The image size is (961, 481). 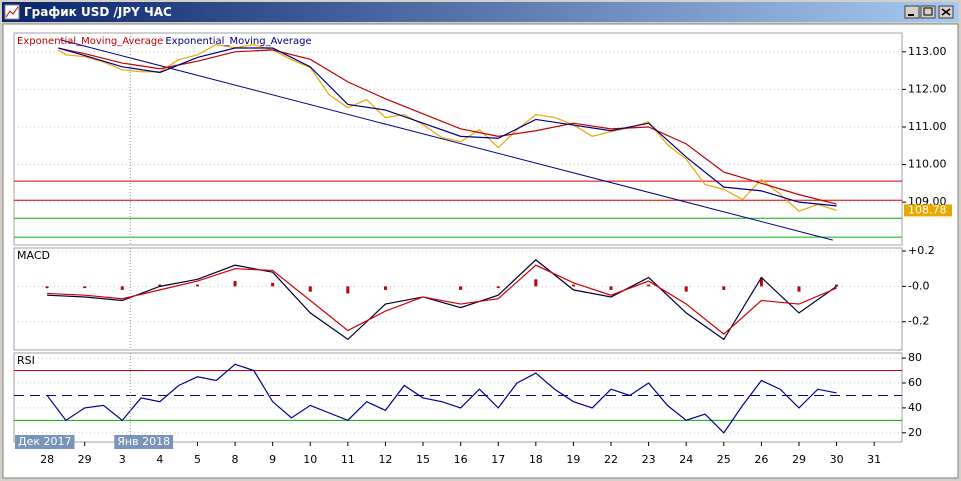 I want to click on window-buttons, so click(x=929, y=12).